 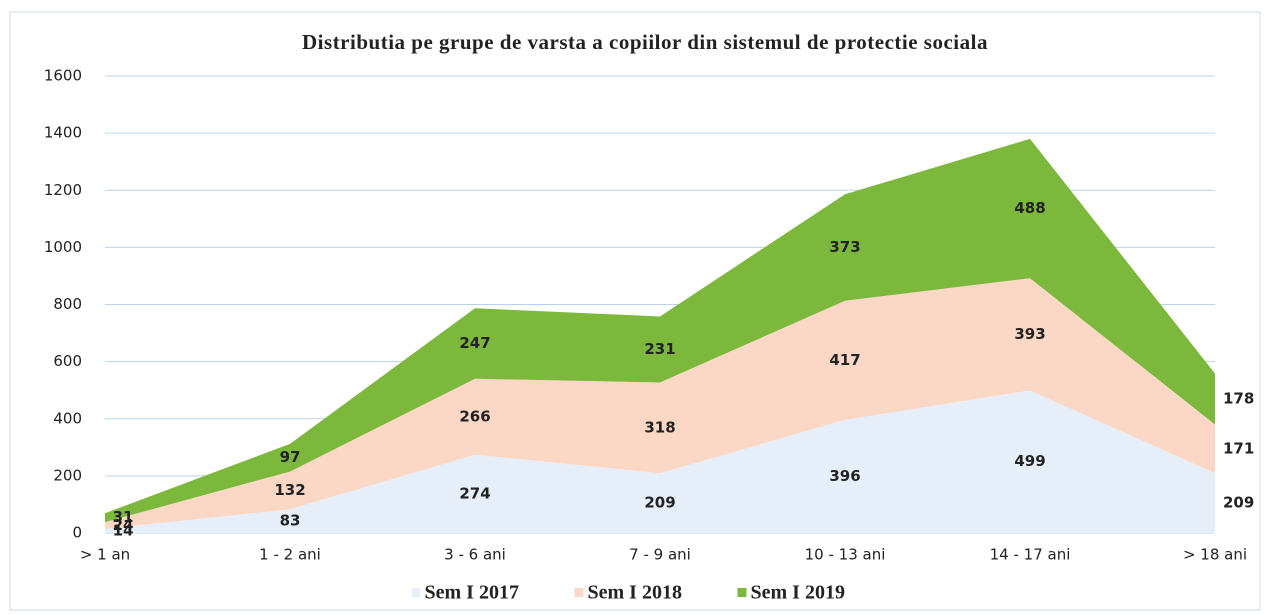 What do you see at coordinates (290, 457) in the screenshot?
I see `data-label: 97` at bounding box center [290, 457].